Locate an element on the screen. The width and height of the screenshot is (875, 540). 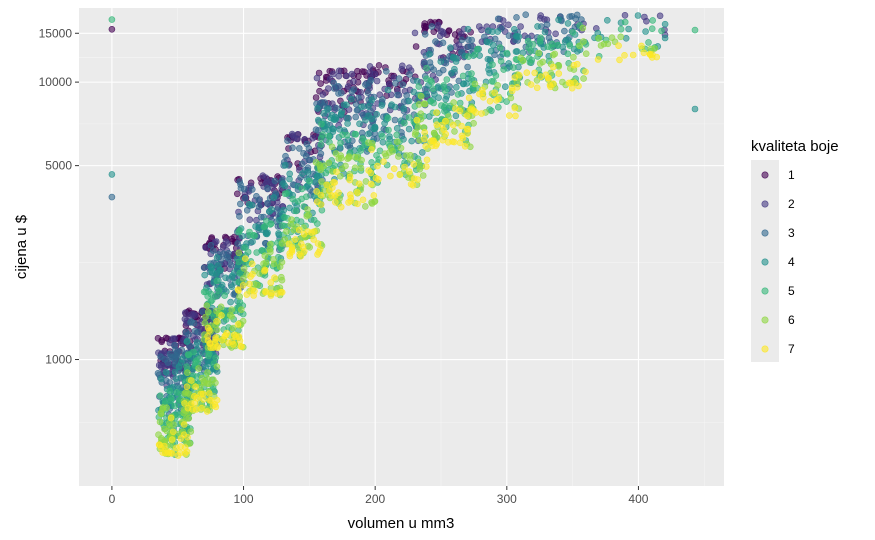
legend-label-7: 7 is located at coordinates (791, 349).